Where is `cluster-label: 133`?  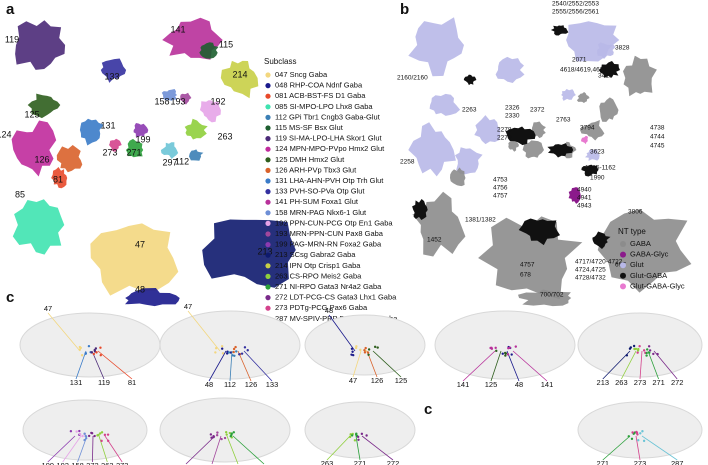 cluster-label: 133 is located at coordinates (272, 384).